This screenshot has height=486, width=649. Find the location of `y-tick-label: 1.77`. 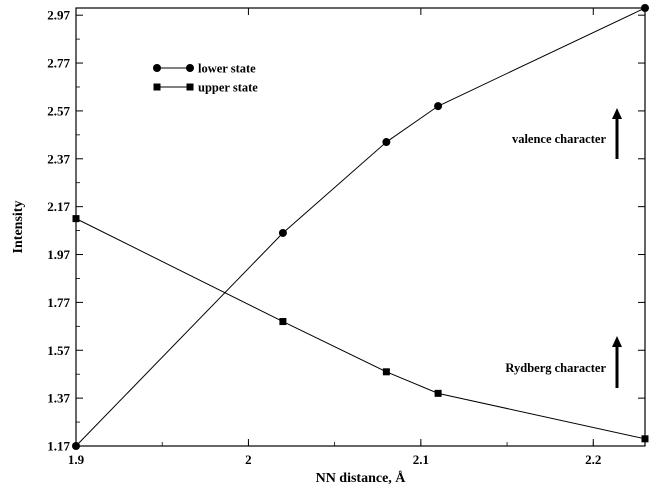

y-tick-label: 1.77 is located at coordinates (58, 302).